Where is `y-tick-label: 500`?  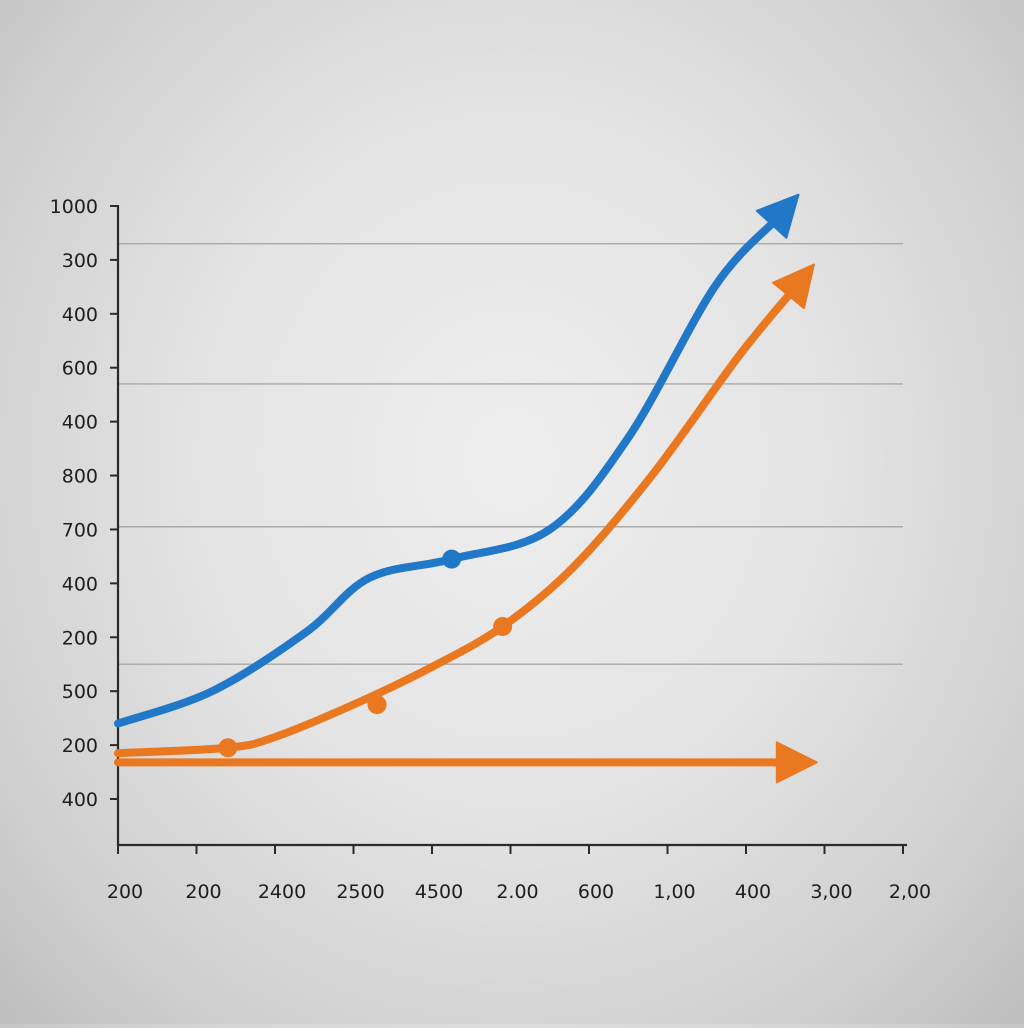 y-tick-label: 500 is located at coordinates (80, 692).